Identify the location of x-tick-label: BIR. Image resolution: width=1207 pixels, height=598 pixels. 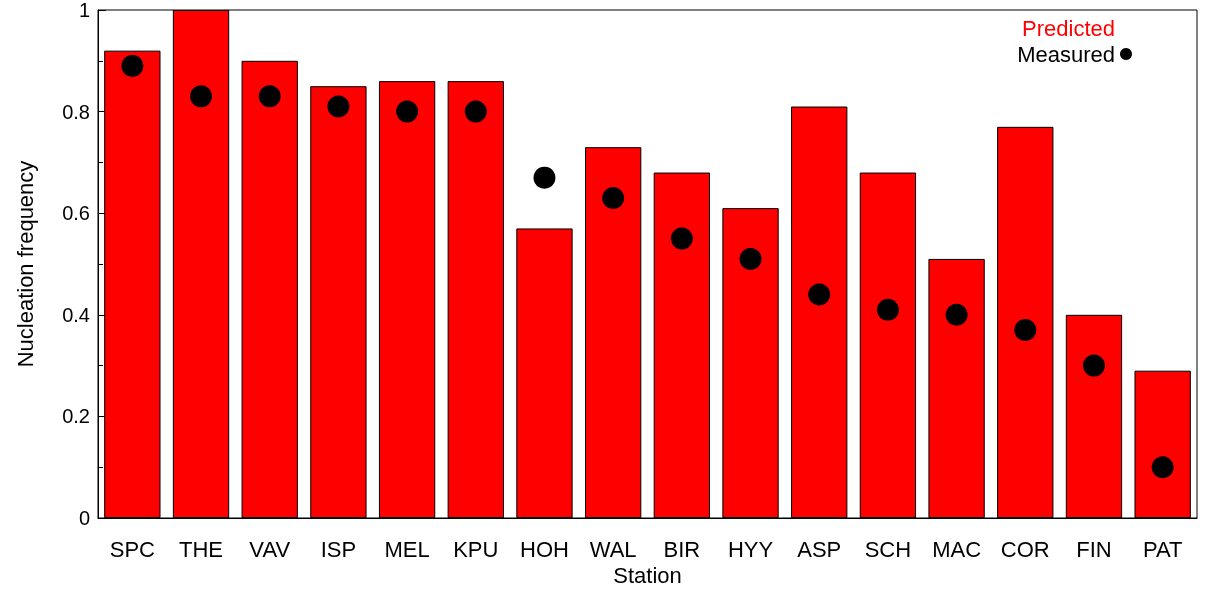
(682, 549).